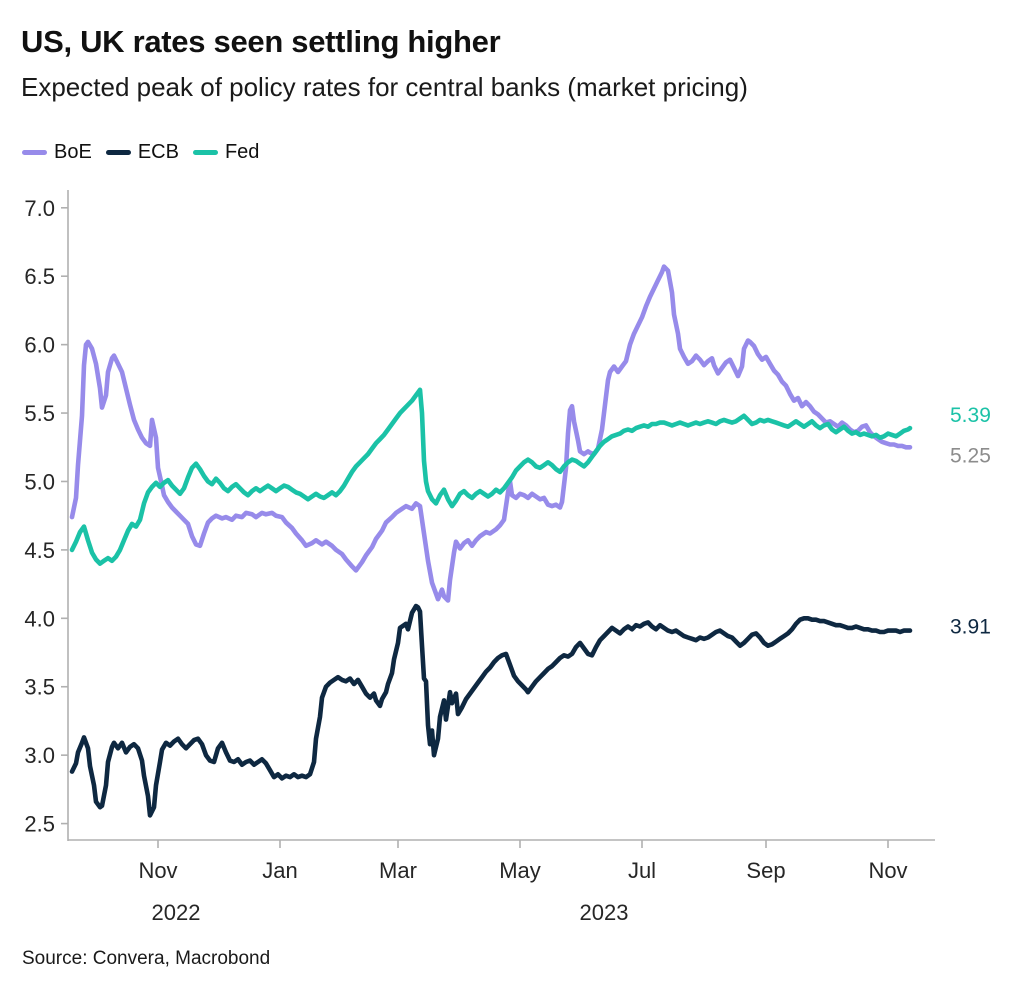 This screenshot has width=1024, height=994. I want to click on legend-item-boe: BoE, so click(57, 152).